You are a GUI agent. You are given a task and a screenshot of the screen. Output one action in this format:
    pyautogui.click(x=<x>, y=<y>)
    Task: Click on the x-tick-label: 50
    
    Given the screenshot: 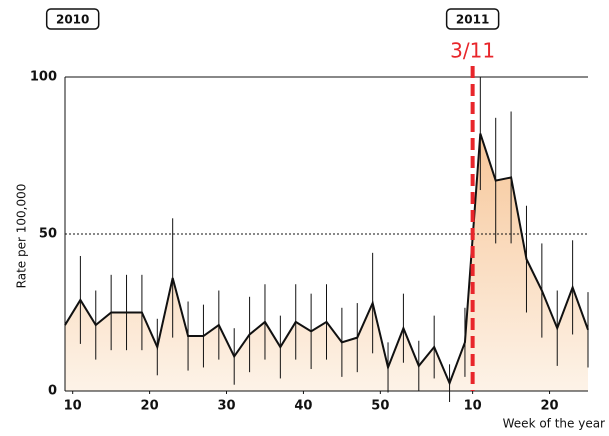 What is the action you would take?
    pyautogui.click(x=380, y=406)
    